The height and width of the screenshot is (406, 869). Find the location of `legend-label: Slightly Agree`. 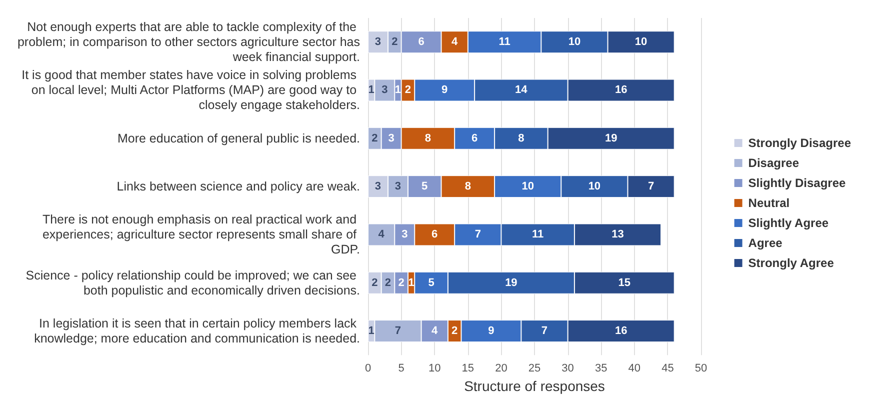

legend-label: Slightly Agree is located at coordinates (788, 223).